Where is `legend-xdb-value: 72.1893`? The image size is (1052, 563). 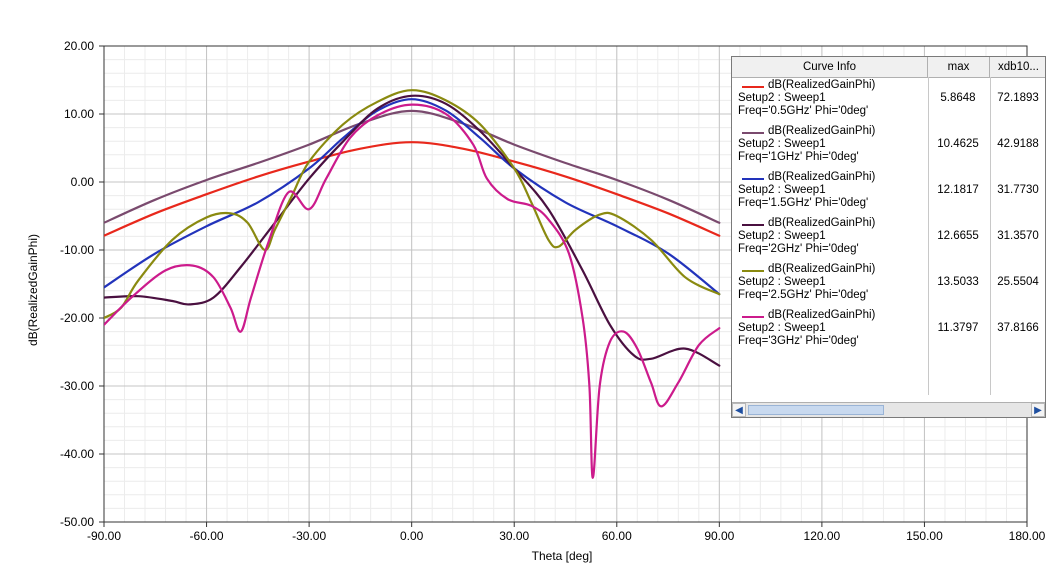 legend-xdb-value: 72.1893 is located at coordinates (1018, 98).